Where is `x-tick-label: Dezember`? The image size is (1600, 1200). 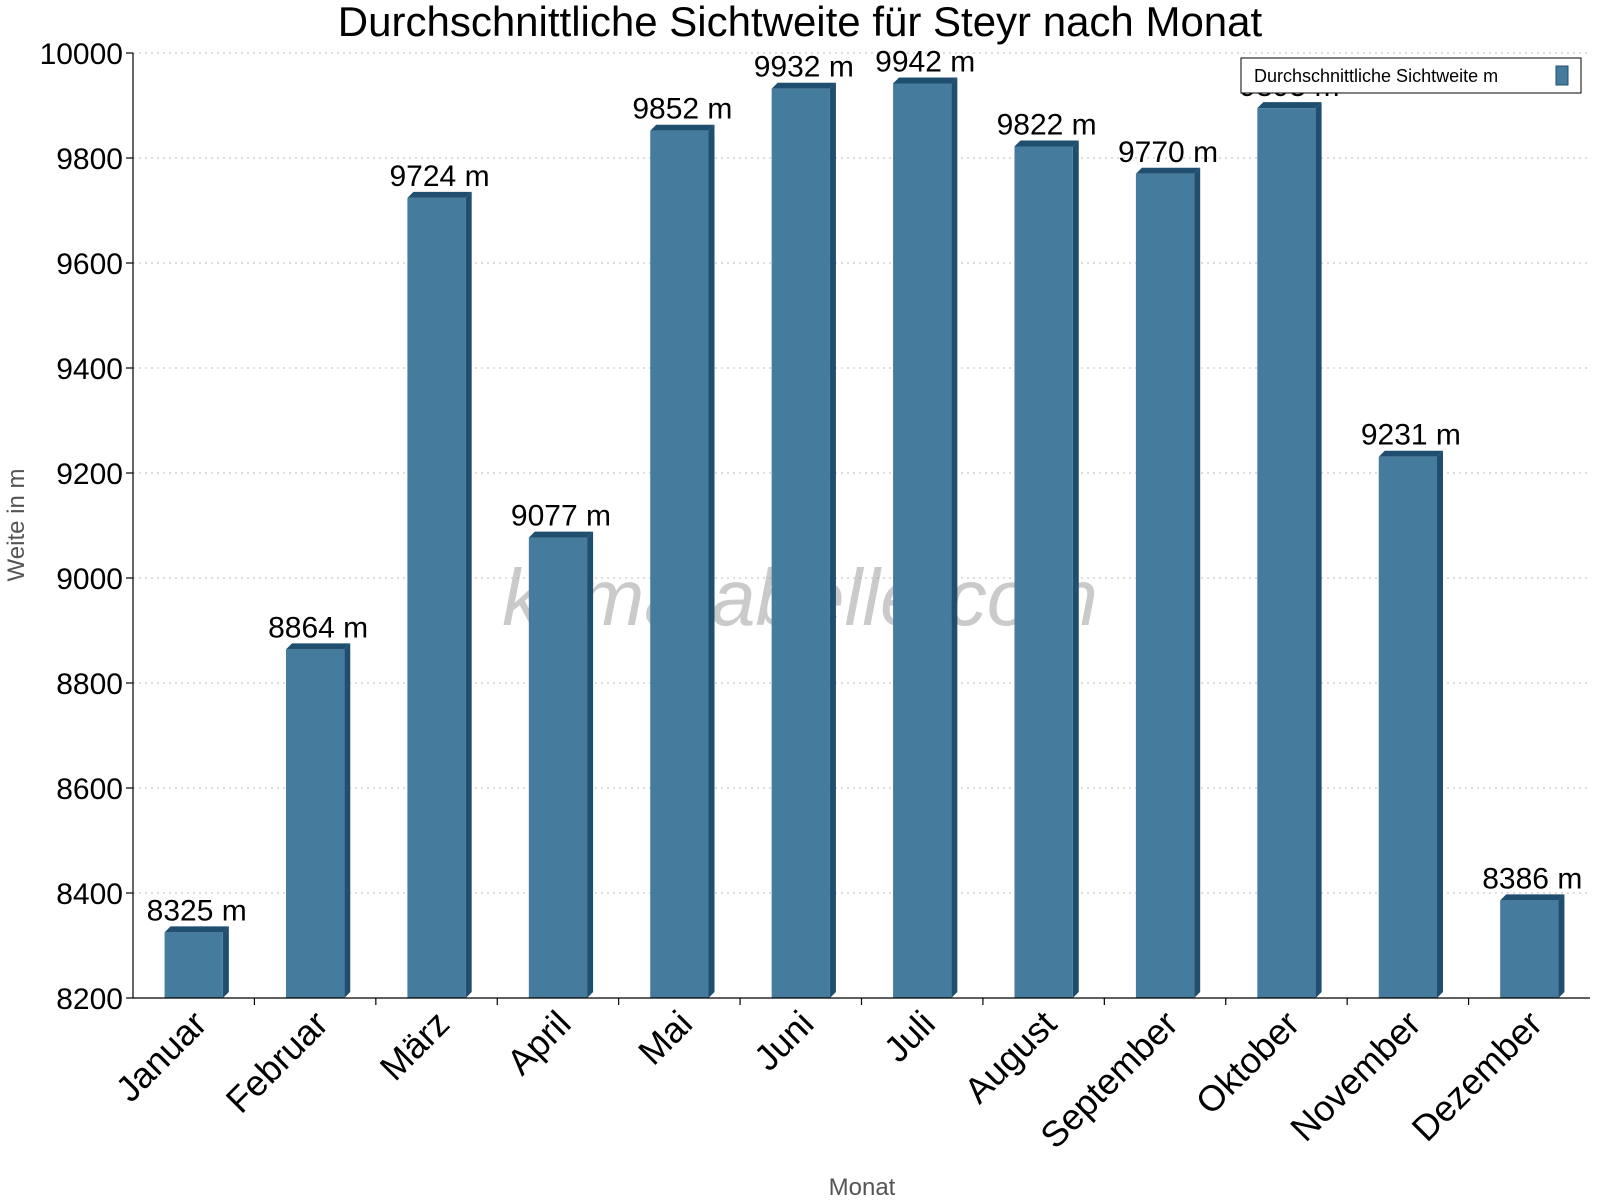
x-tick-label: Dezember is located at coordinates (1477, 1076).